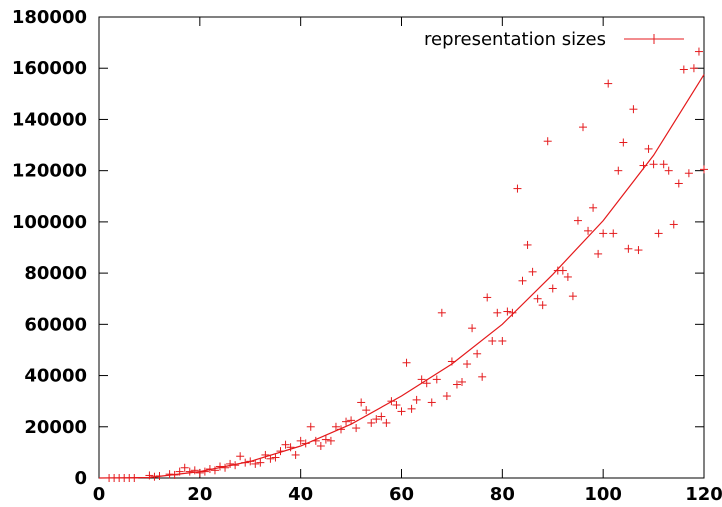 The height and width of the screenshot is (507, 722). Describe the element at coordinates (80, 478) in the screenshot. I see `y-tick-label: 0` at that location.